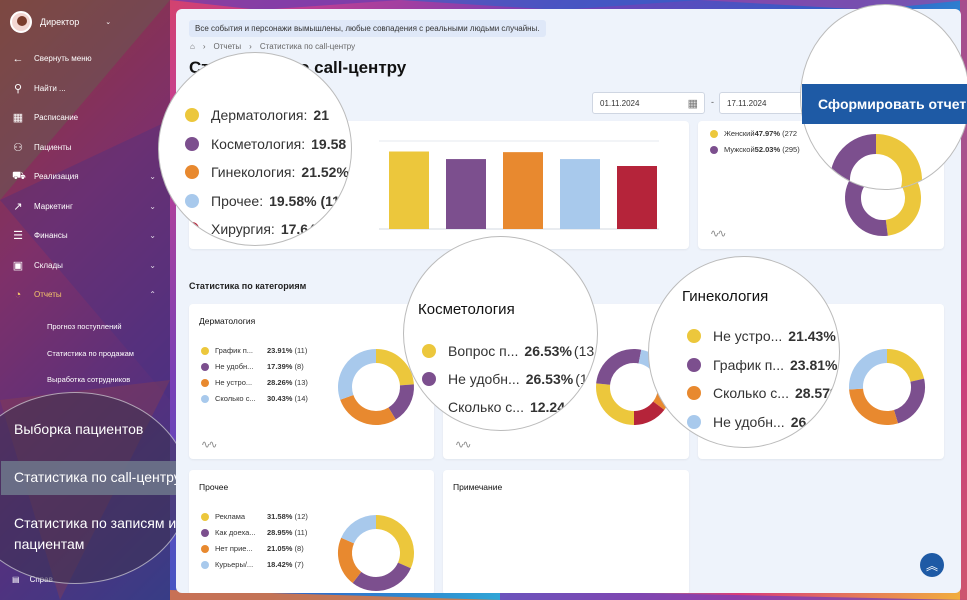 The height and width of the screenshot is (600, 967). What do you see at coordinates (507, 407) in the screenshot?
I see `zoom-legend-item: Сколько с... 12.24` at bounding box center [507, 407].